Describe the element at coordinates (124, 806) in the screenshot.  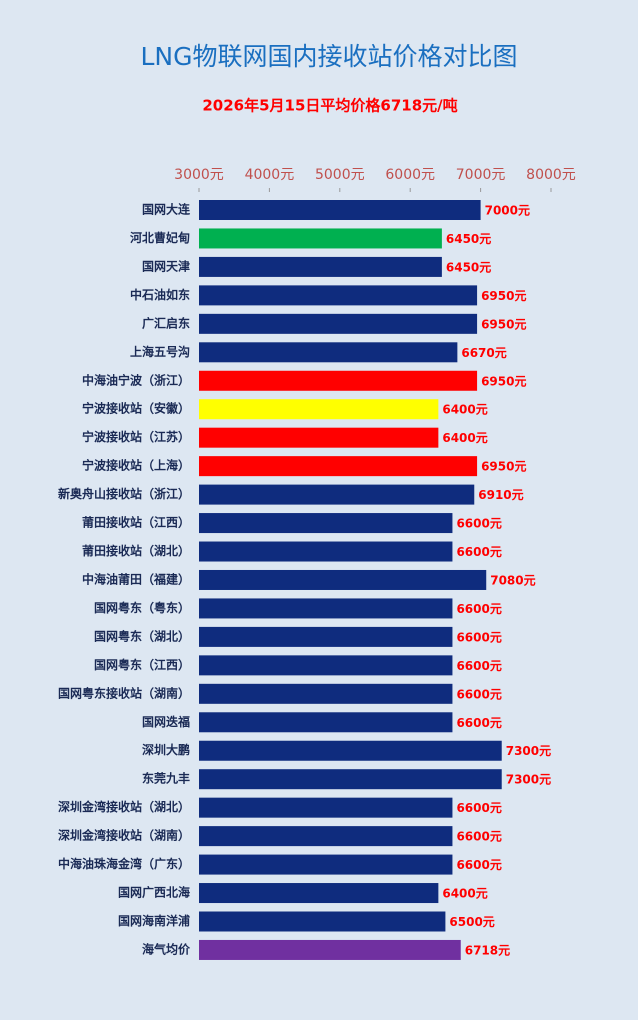
I see `y-tick-label: 深圳金湾接收站（湖北）` at that location.